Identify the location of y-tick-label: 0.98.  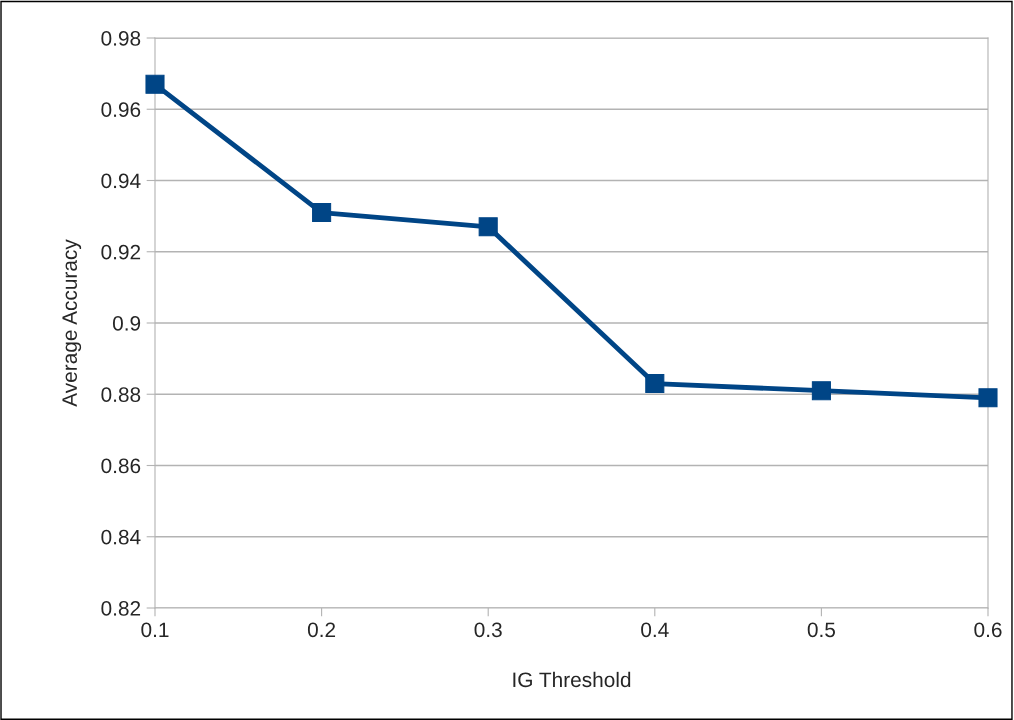
(121, 38).